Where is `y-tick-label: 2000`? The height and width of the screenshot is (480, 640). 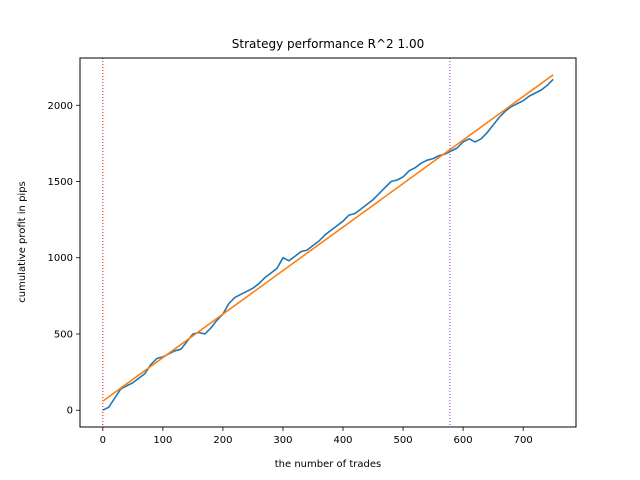 y-tick-label: 2000 is located at coordinates (60, 106).